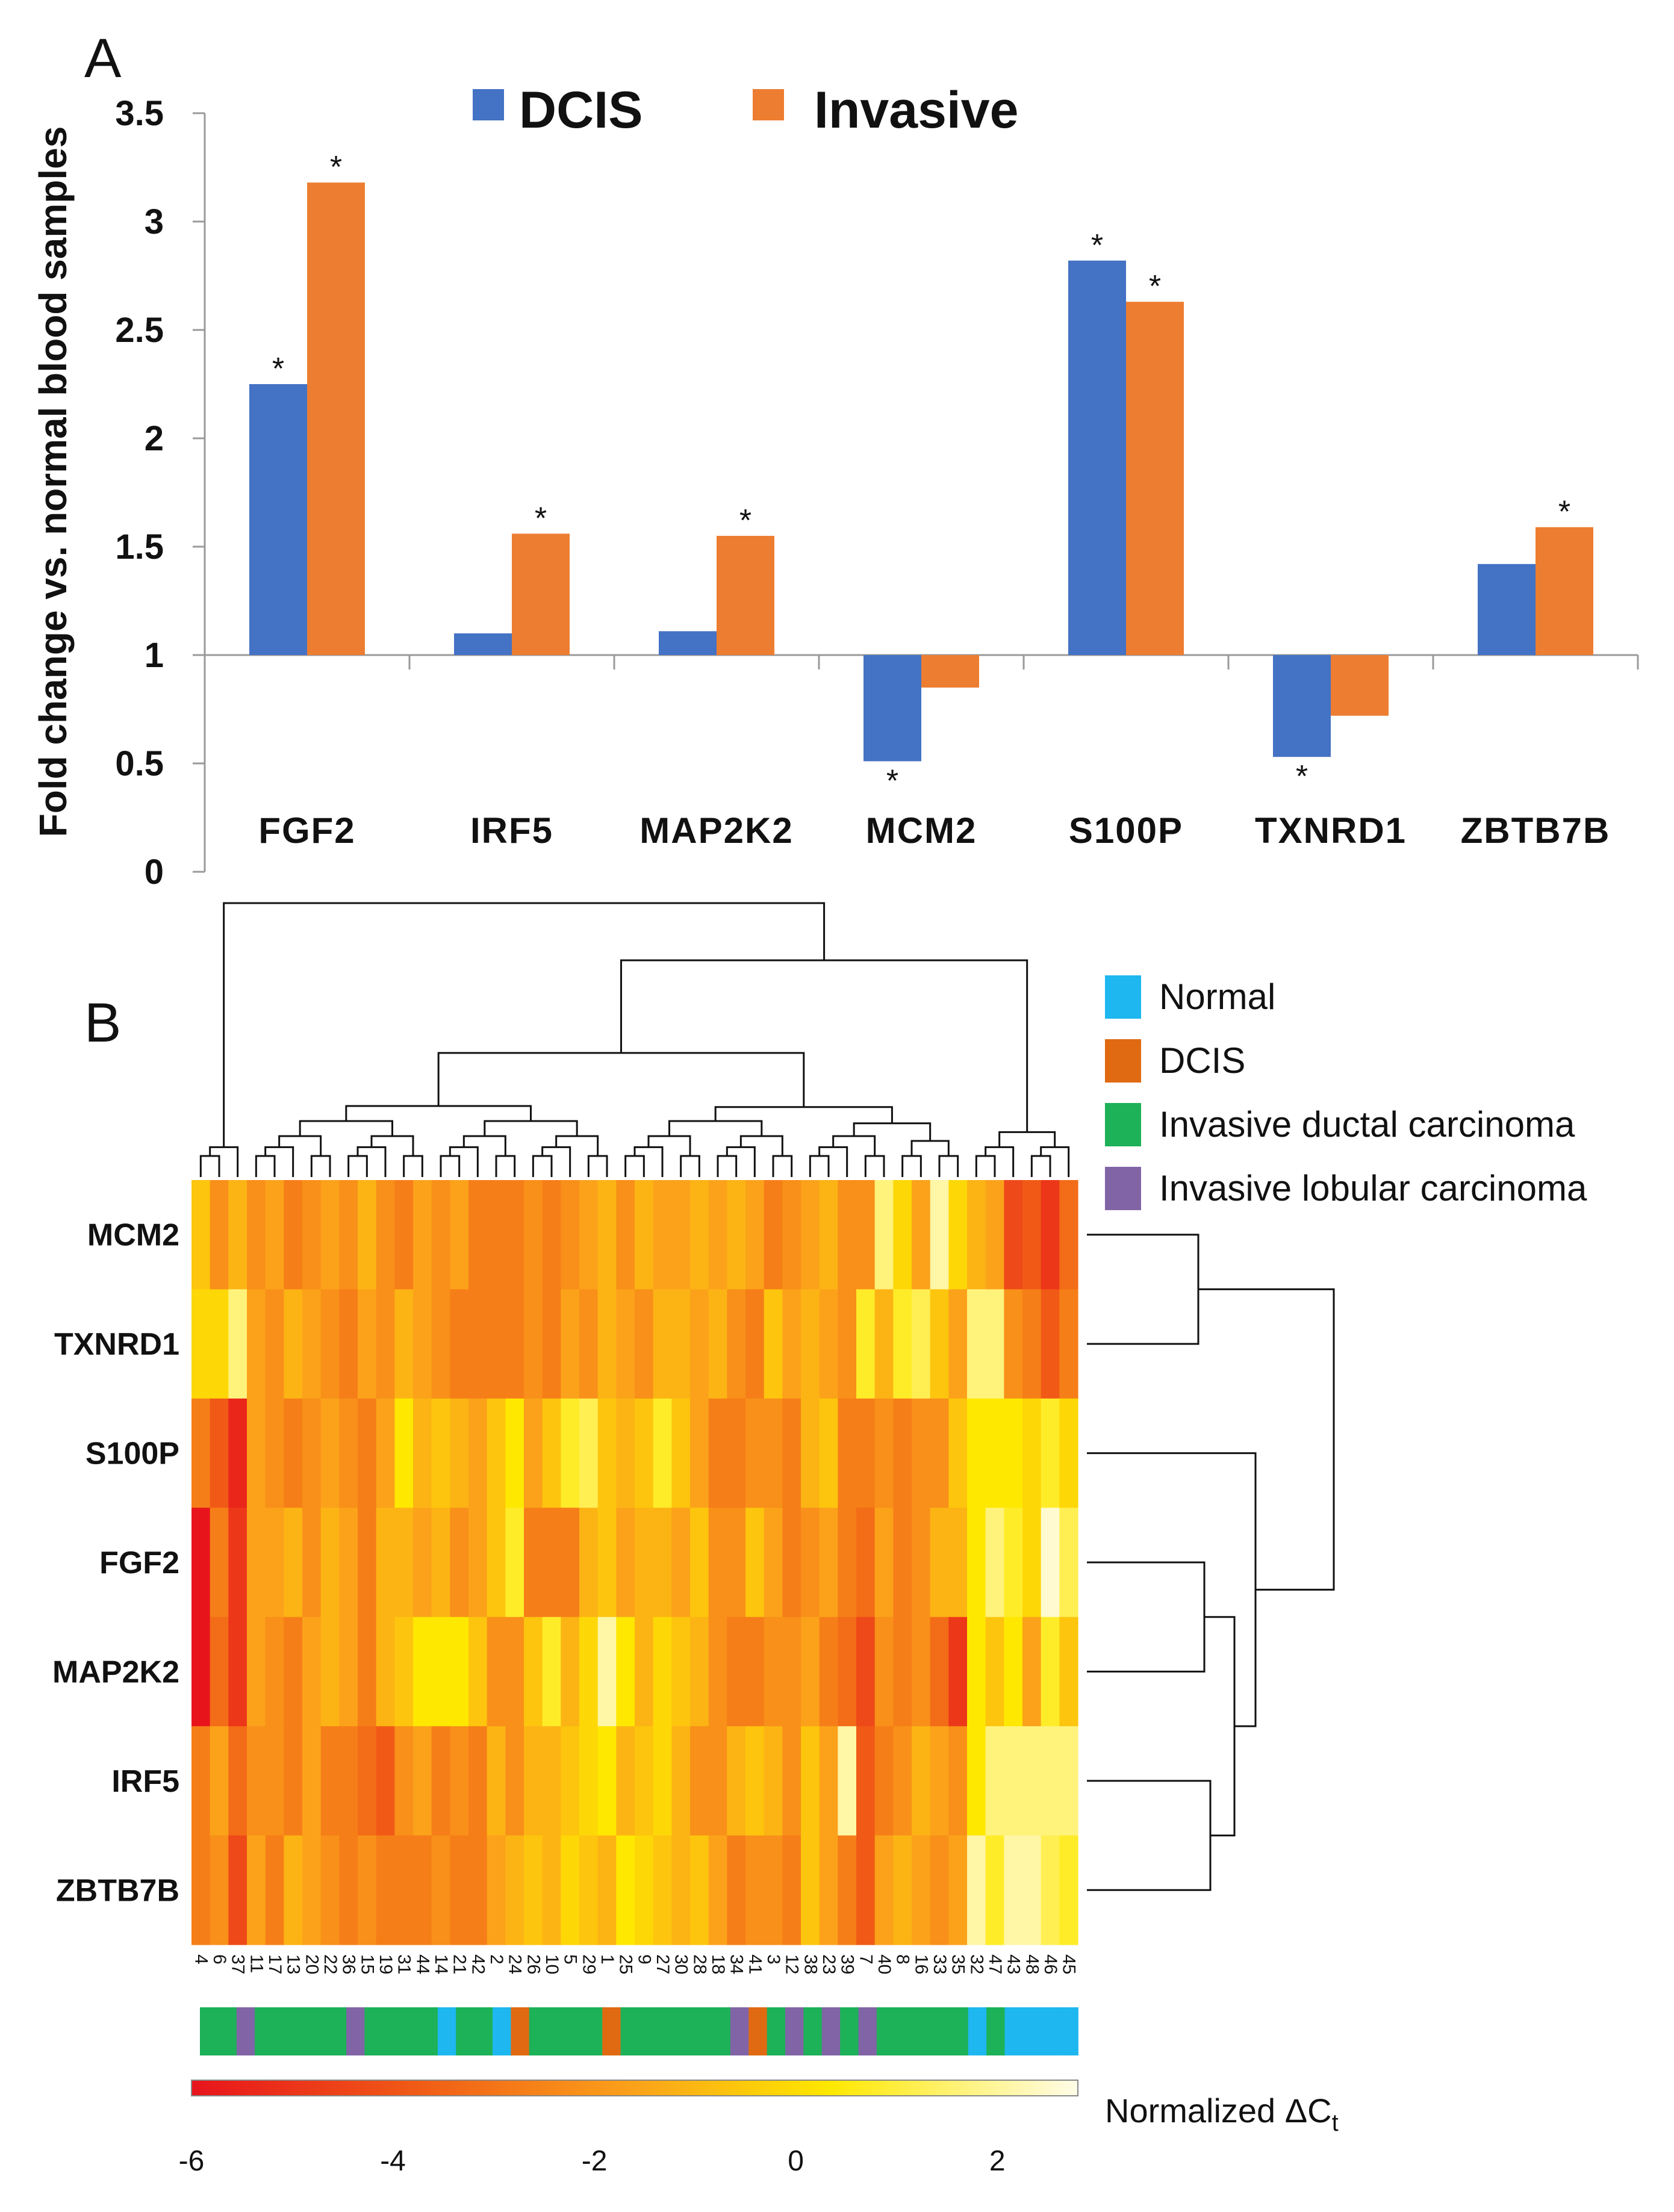 The image size is (1674, 2212). I want to click on colorbar-tick-label: 2, so click(998, 2161).